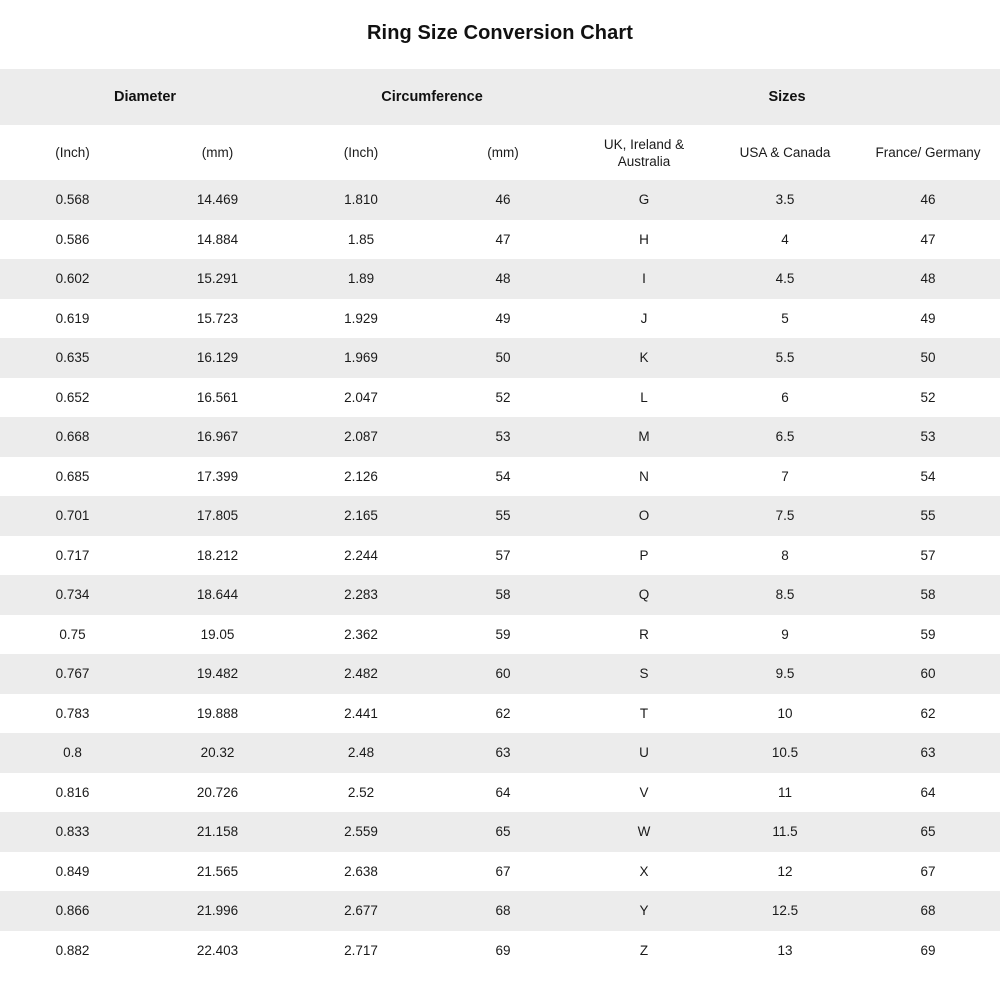  What do you see at coordinates (72, 911) in the screenshot?
I see `table-cell: 0.866` at bounding box center [72, 911].